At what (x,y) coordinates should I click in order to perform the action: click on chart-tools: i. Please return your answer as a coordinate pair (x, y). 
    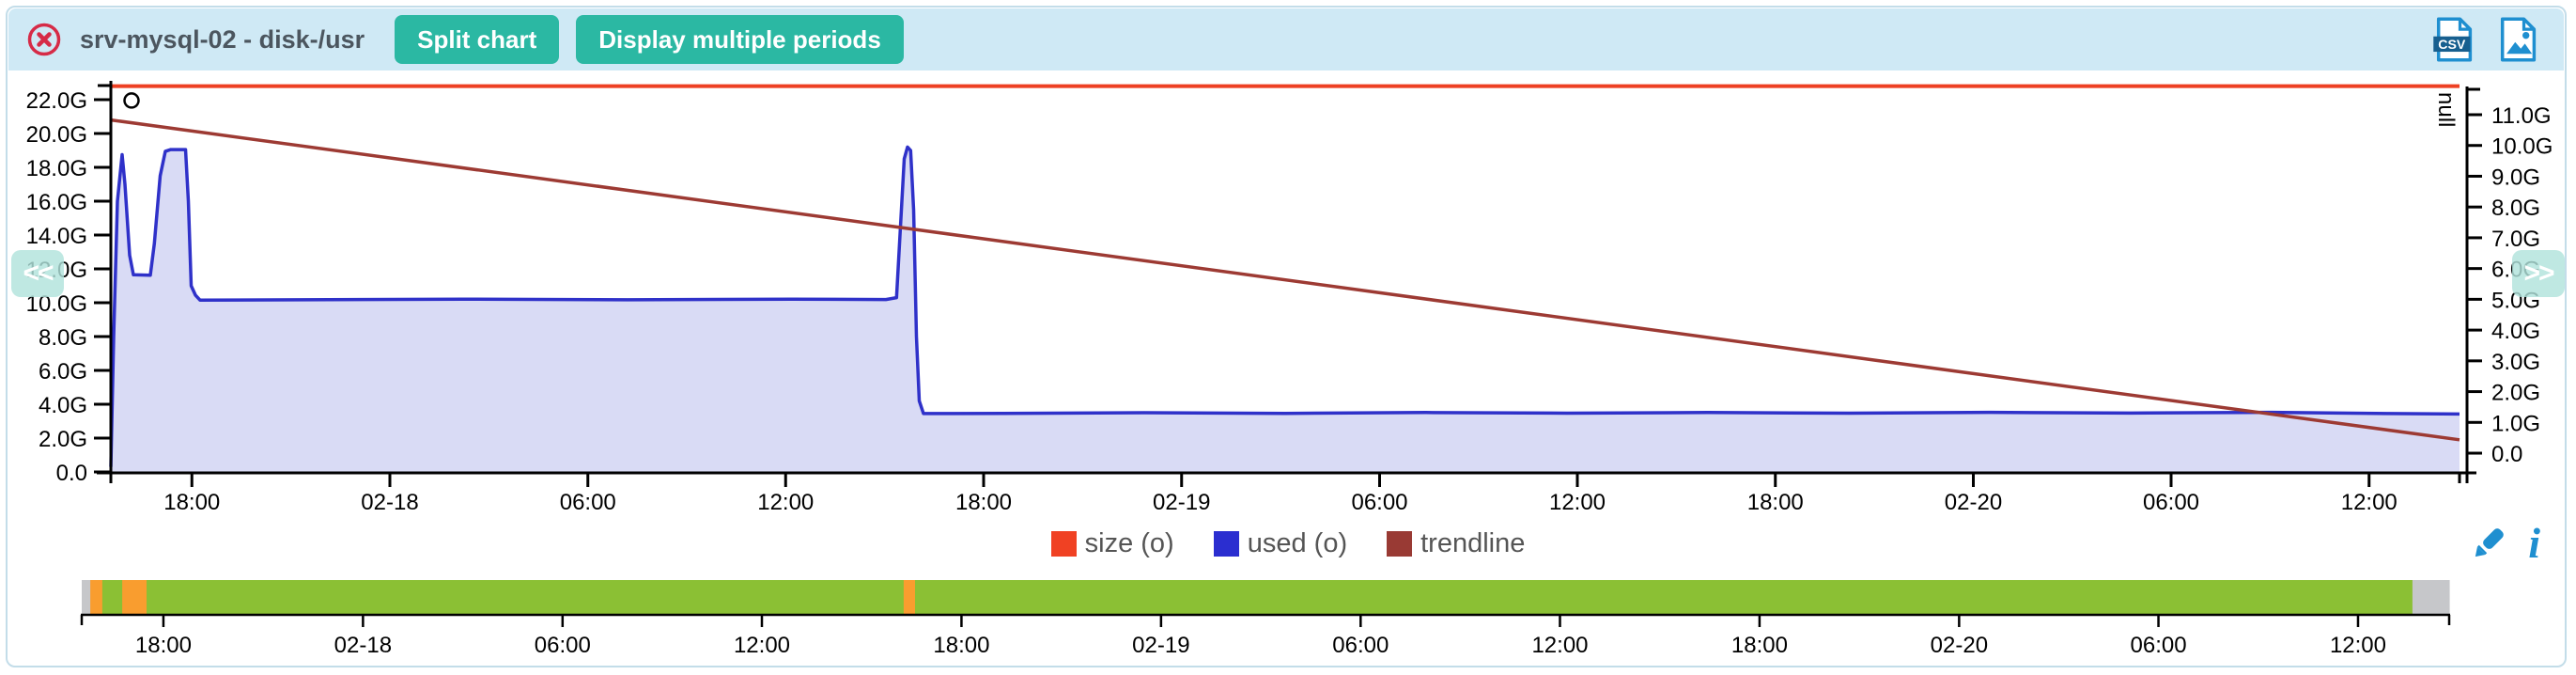
    Looking at the image, I should click on (2506, 543).